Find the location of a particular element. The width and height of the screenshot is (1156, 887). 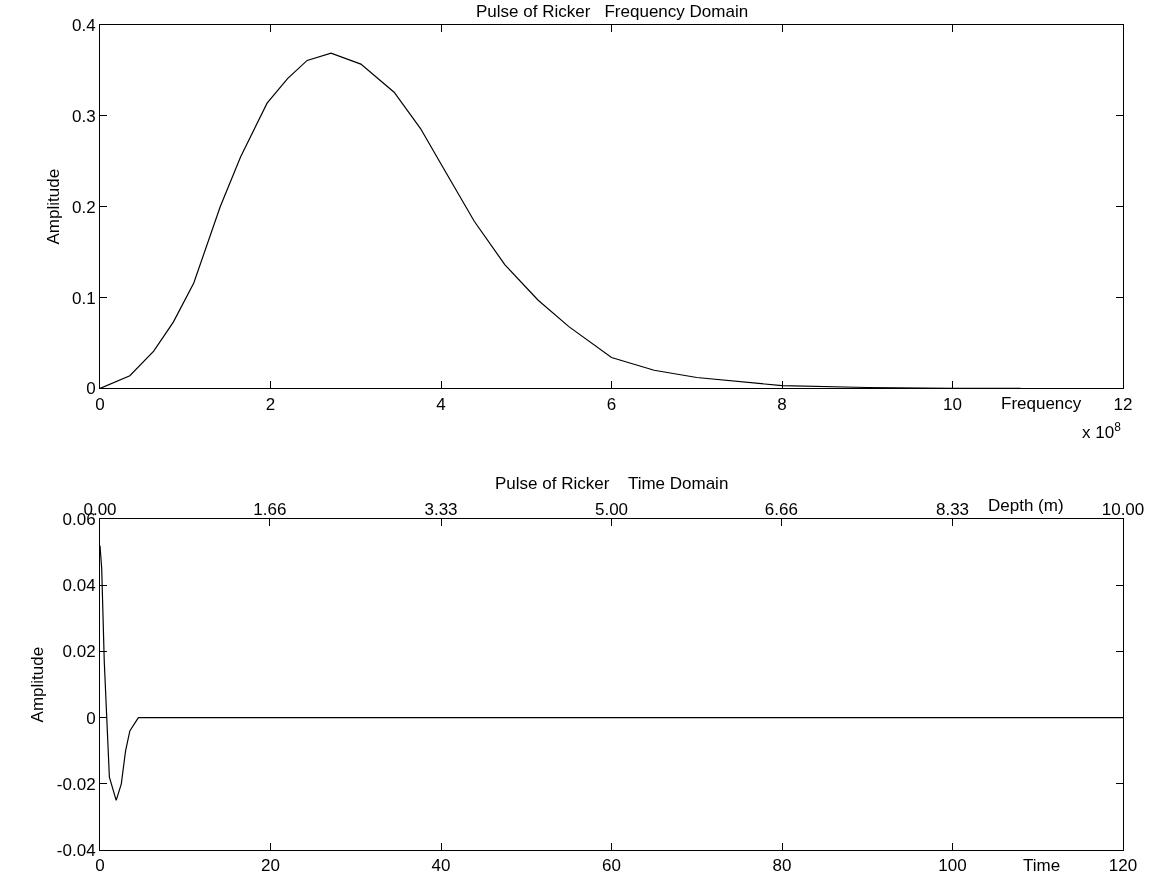

chart-title: Pulse of Ricker Time Domain is located at coordinates (612, 483).